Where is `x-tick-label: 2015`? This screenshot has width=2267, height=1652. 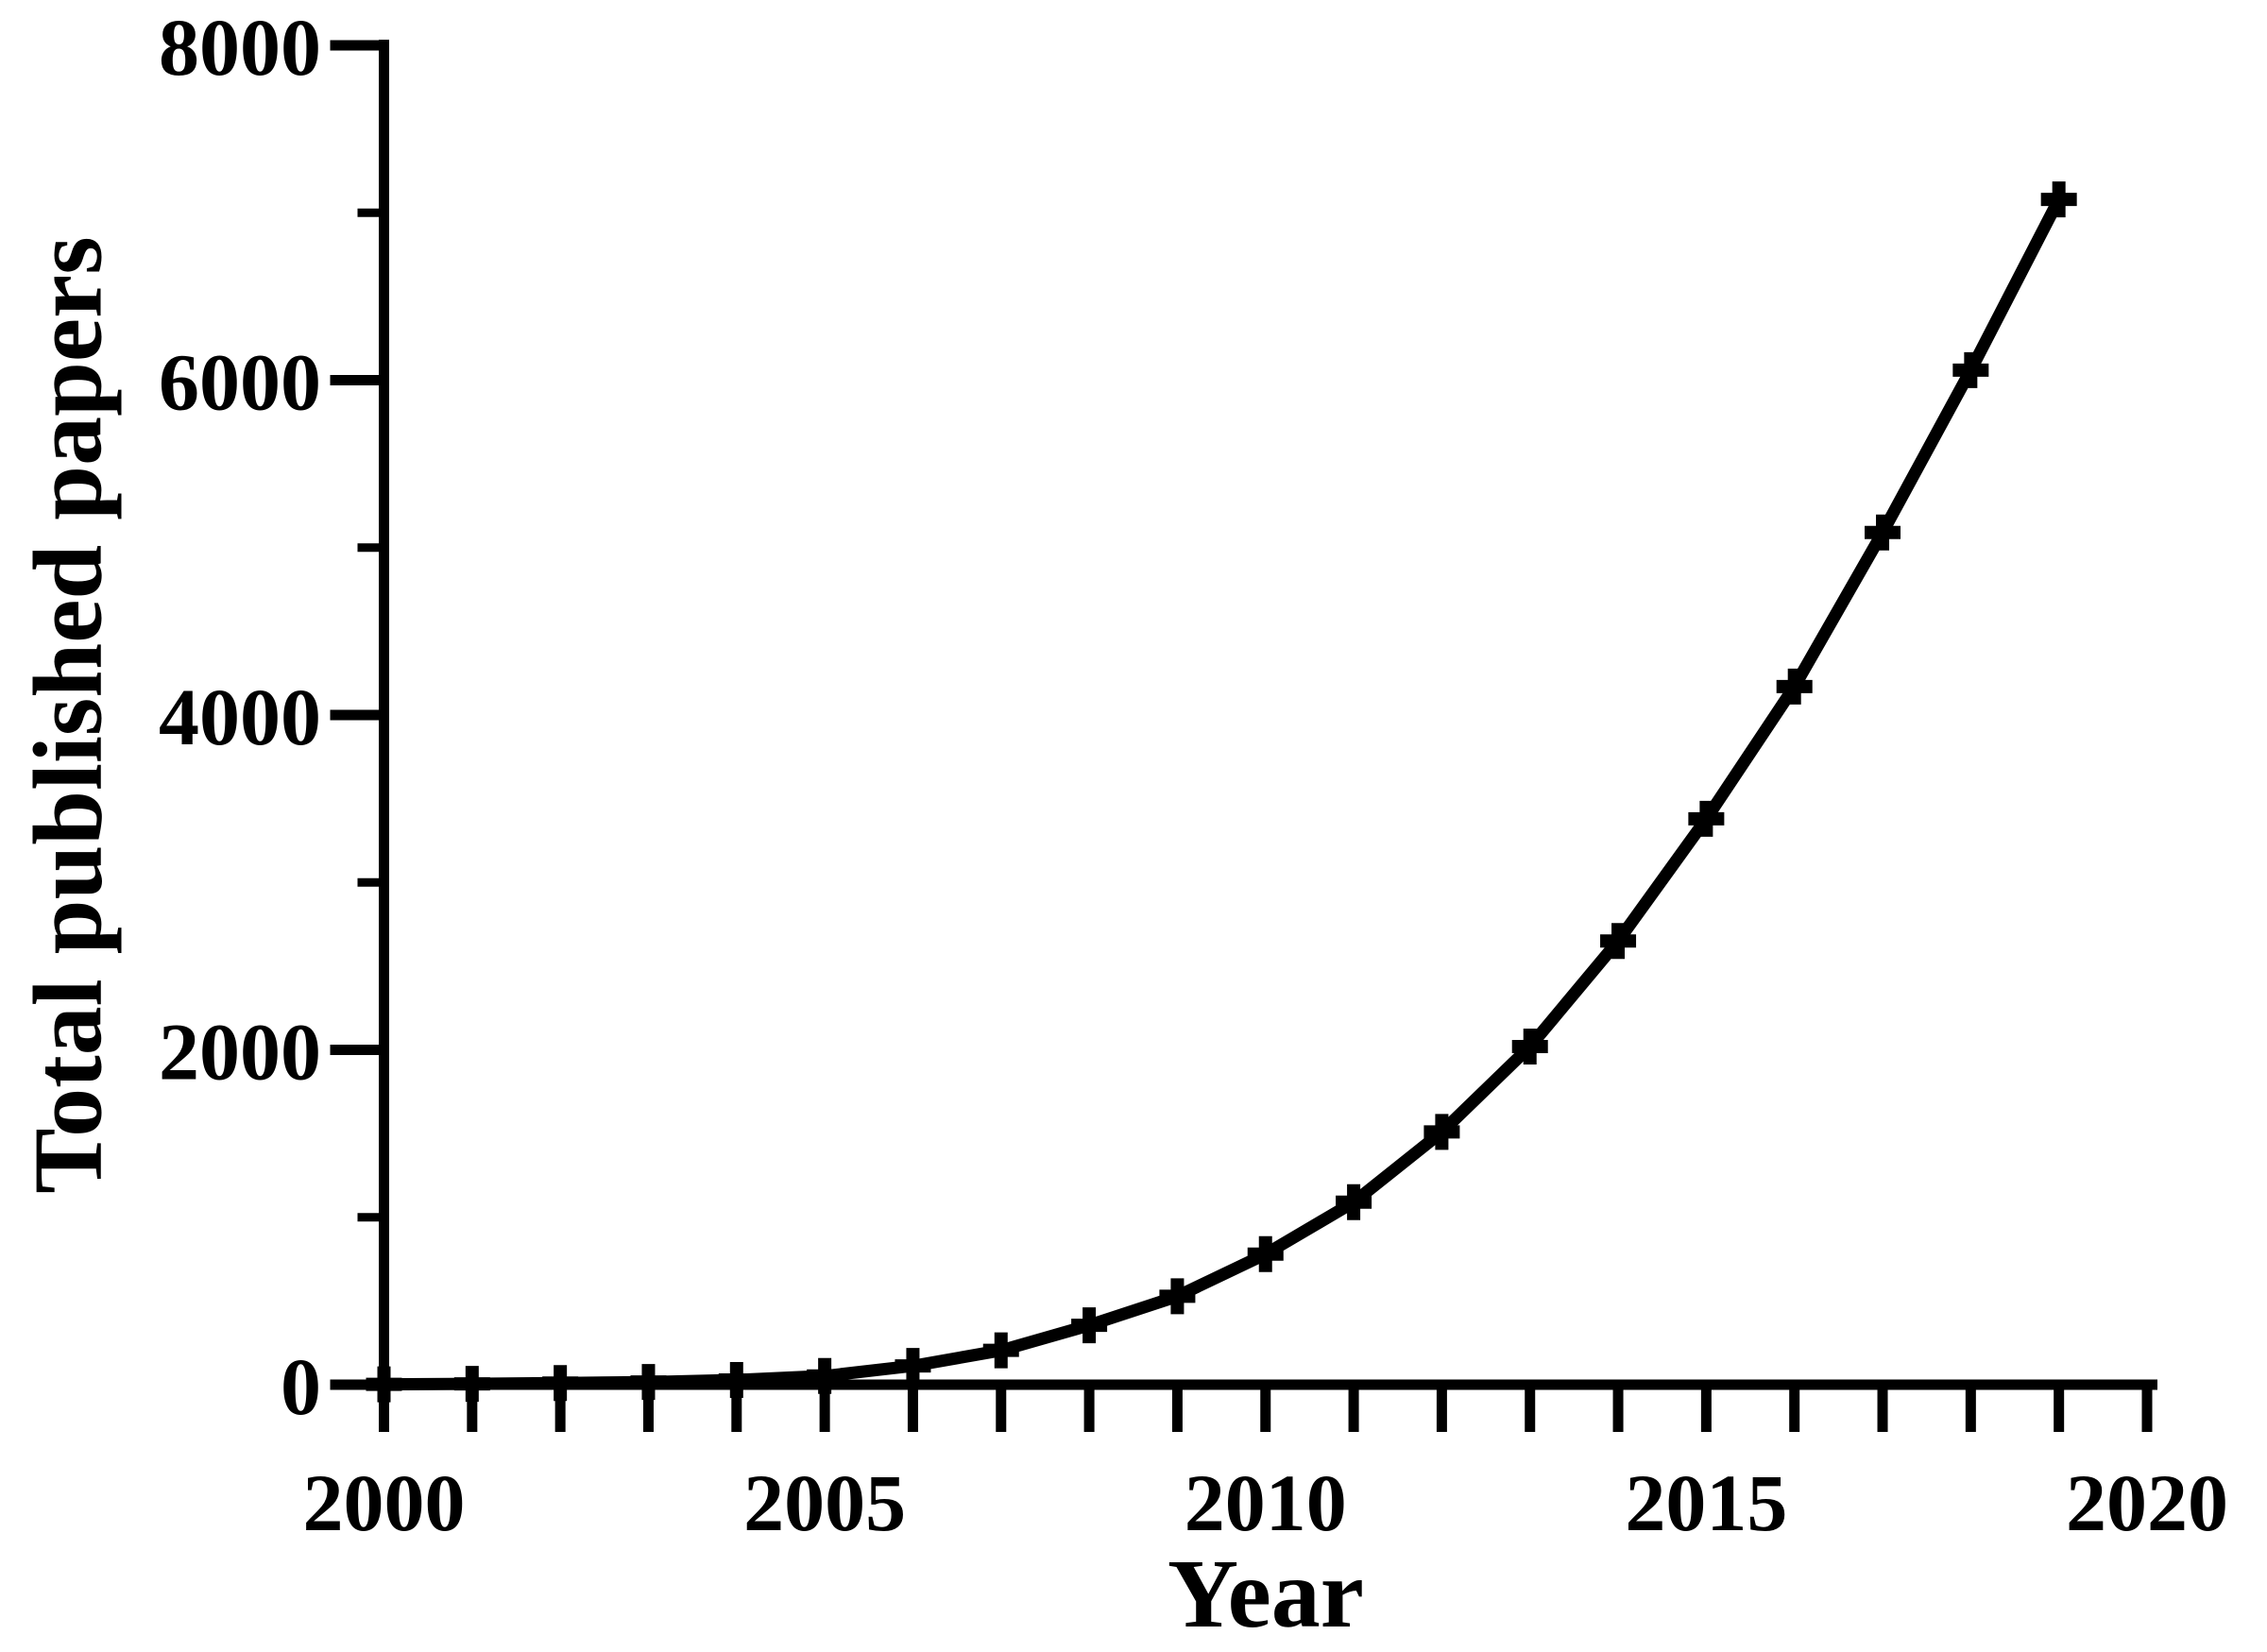
x-tick-label: 2015 is located at coordinates (1706, 1502).